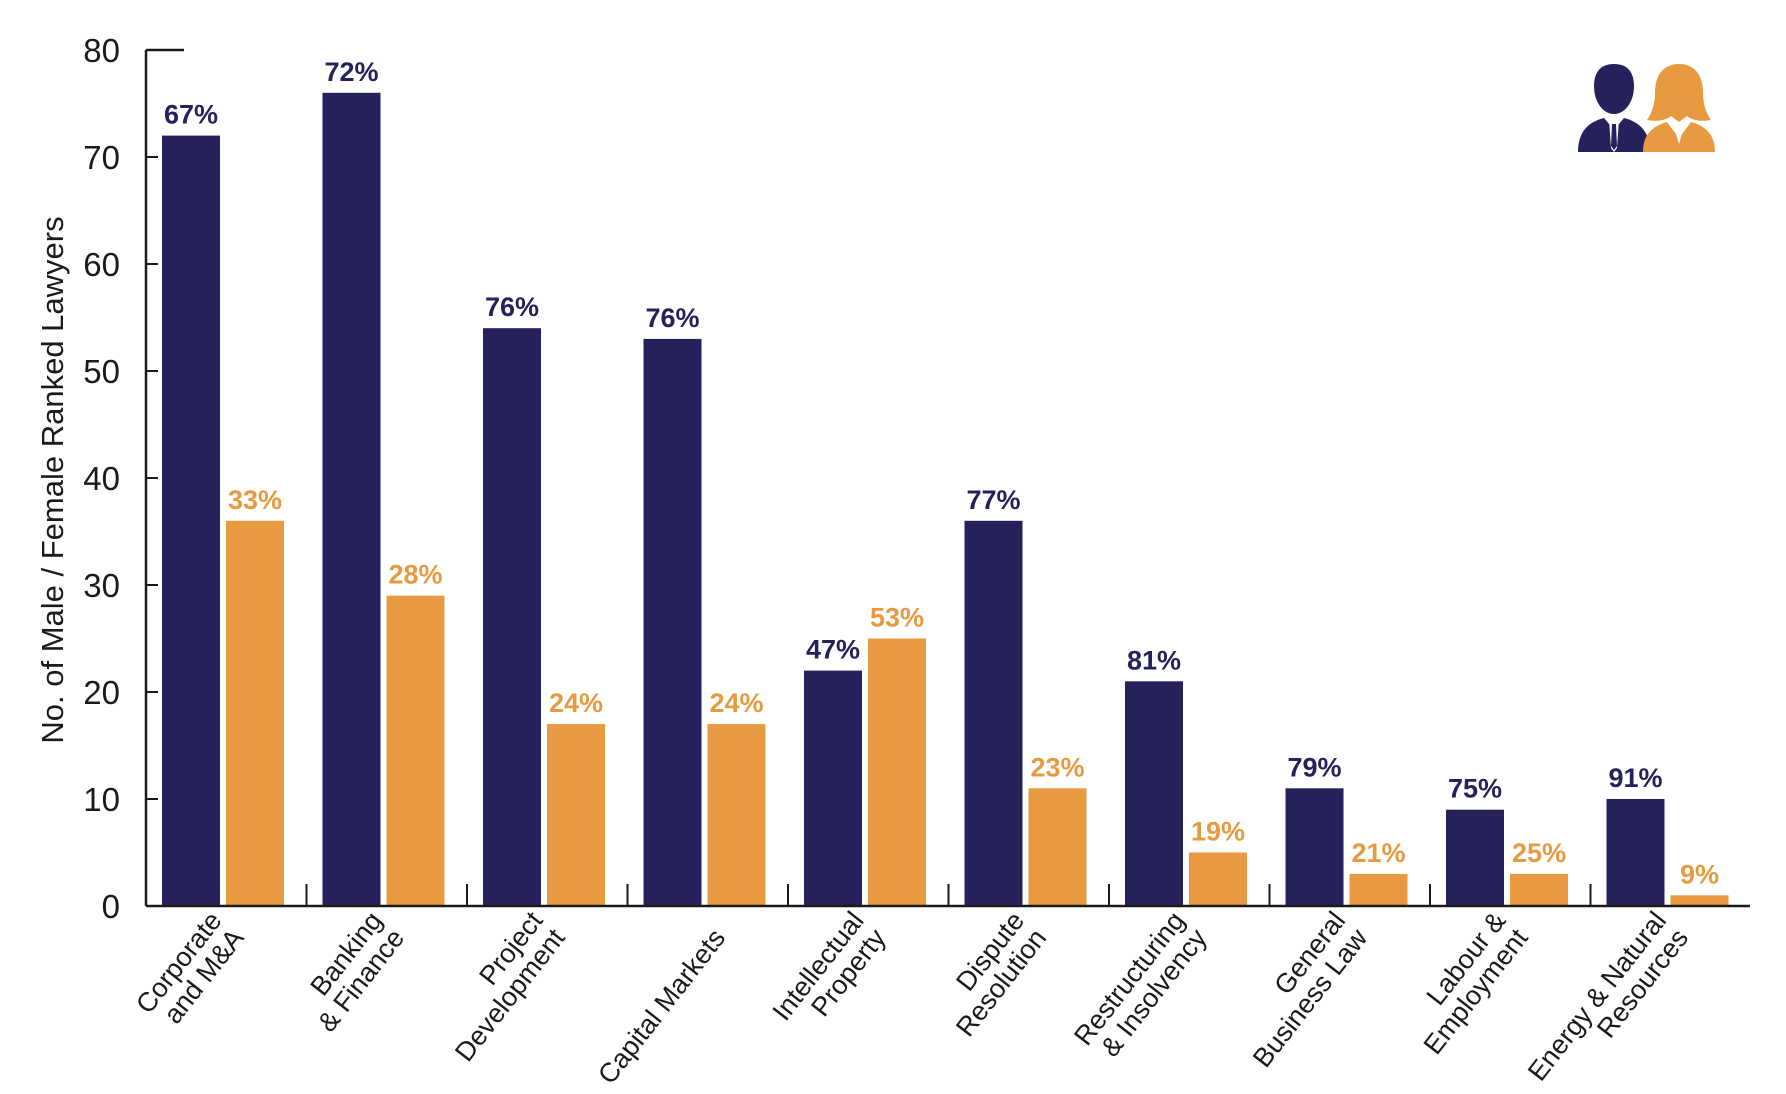 This screenshot has width=1786, height=1094. What do you see at coordinates (1057, 767) in the screenshot?
I see `data-label-series2-6: 23%` at bounding box center [1057, 767].